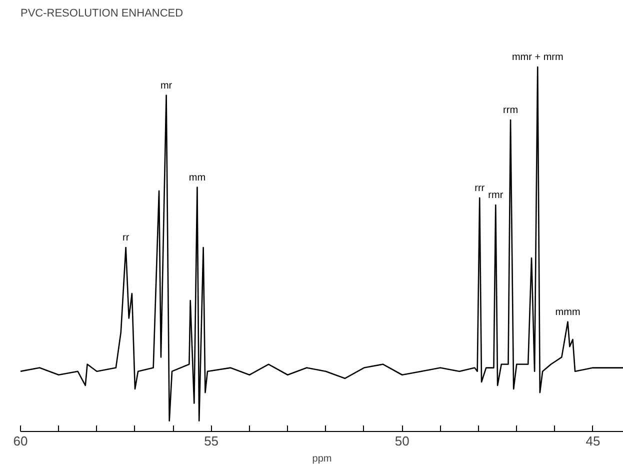 Image resolution: width=623 pixels, height=467 pixels. I want to click on x-tick-label: 50, so click(402, 441).